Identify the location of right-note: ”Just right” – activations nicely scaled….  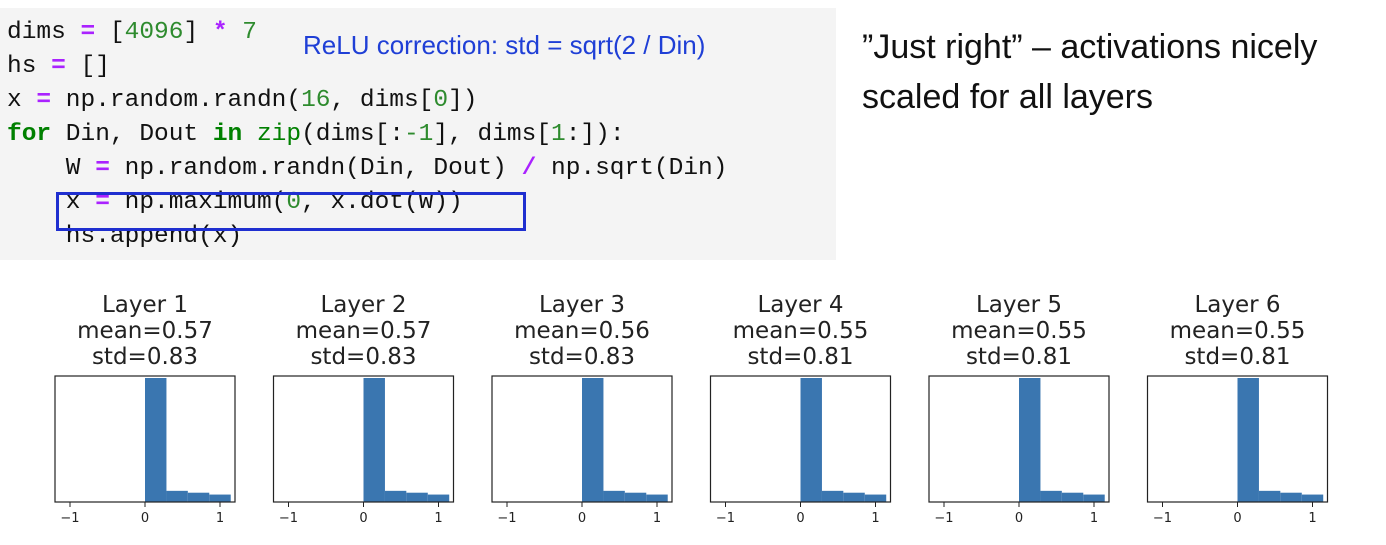
(1117, 72).